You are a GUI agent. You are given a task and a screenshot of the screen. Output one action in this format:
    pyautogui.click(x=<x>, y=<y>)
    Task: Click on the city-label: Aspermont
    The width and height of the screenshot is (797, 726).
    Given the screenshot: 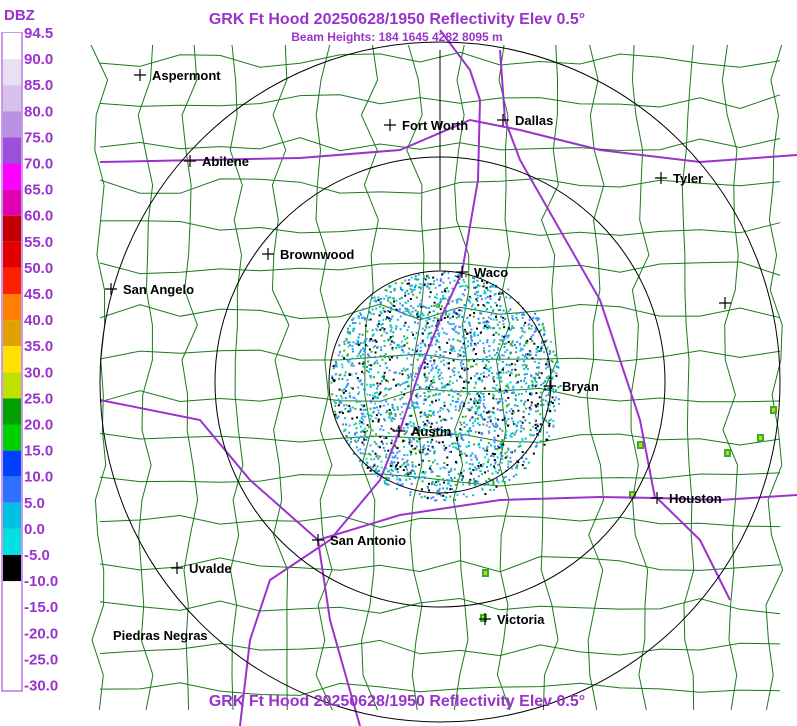 What is the action you would take?
    pyautogui.click(x=186, y=75)
    